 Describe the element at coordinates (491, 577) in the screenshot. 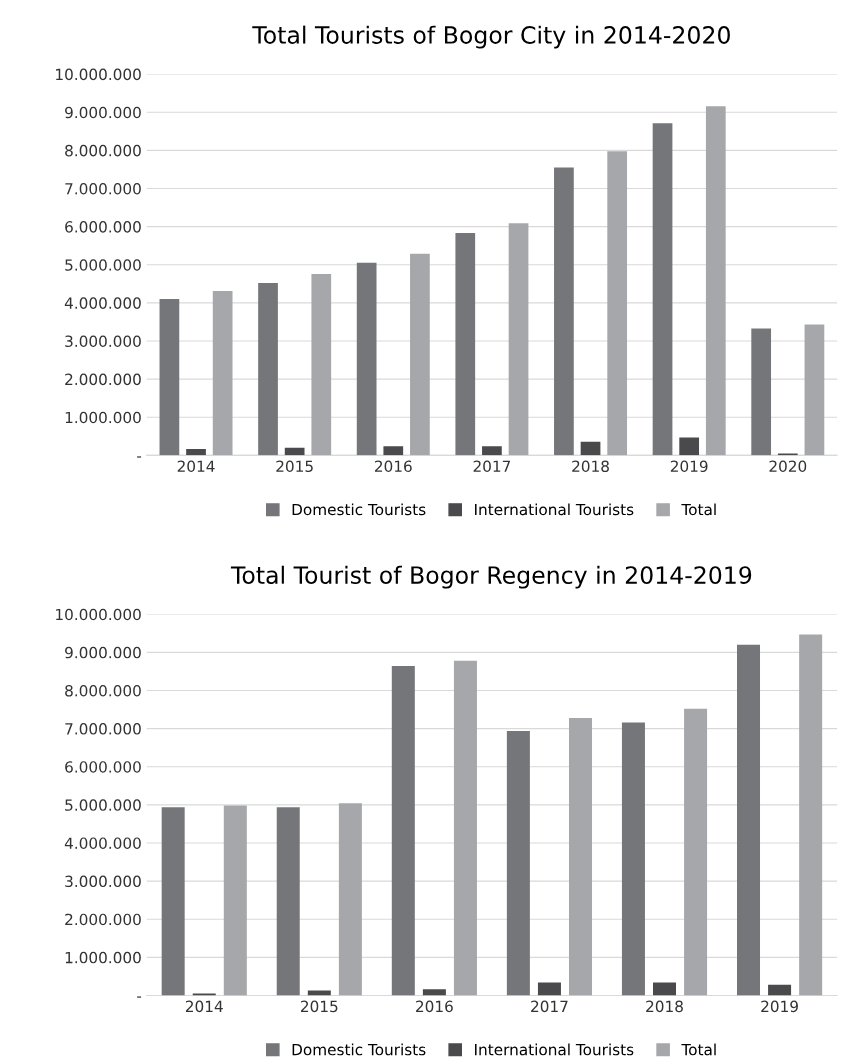

I see `chart-title: Total Tourist of Bogor Regency in 2014-2019` at that location.